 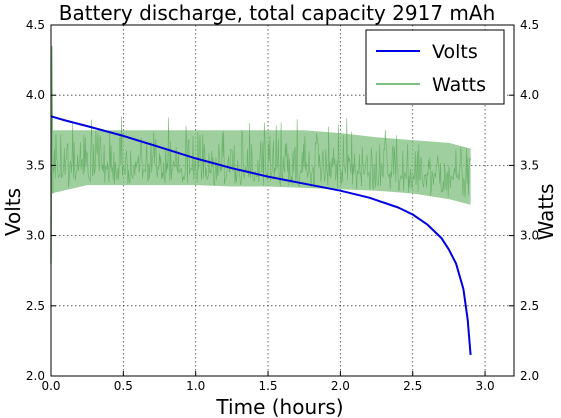 I want to click on x-tick-label: 0.0, so click(x=50, y=386).